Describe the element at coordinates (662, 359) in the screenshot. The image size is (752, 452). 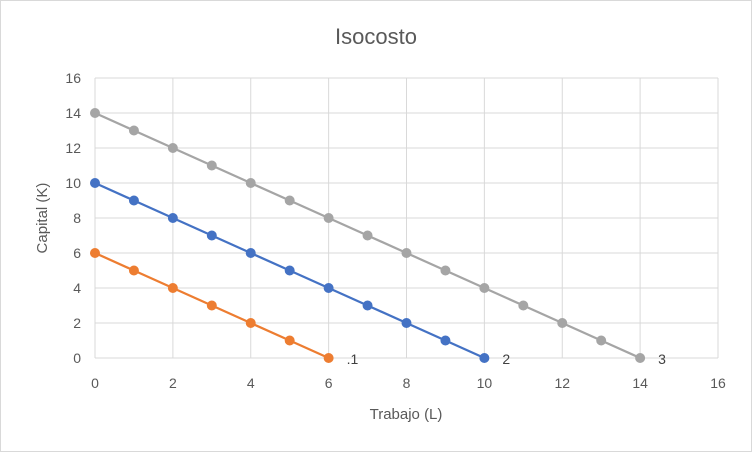
I see `series-end-label: 3` at that location.